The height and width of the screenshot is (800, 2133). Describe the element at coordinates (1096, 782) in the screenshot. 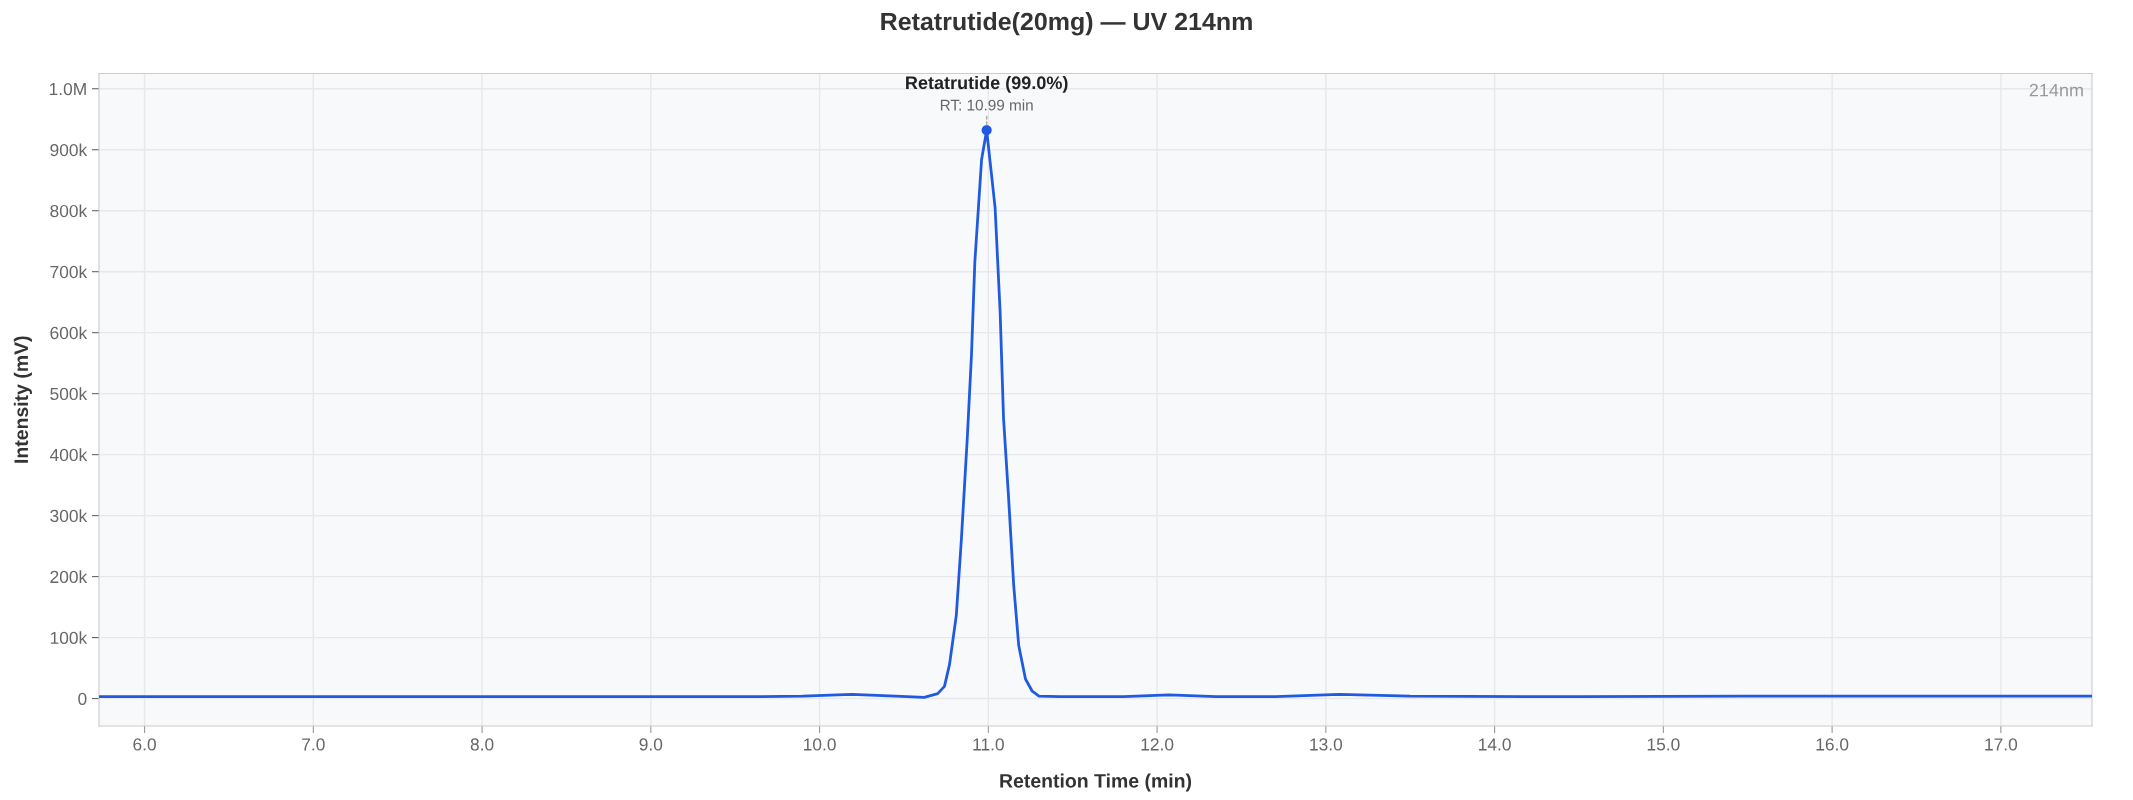

I see `x-axis-title: Retention Time (min)` at that location.